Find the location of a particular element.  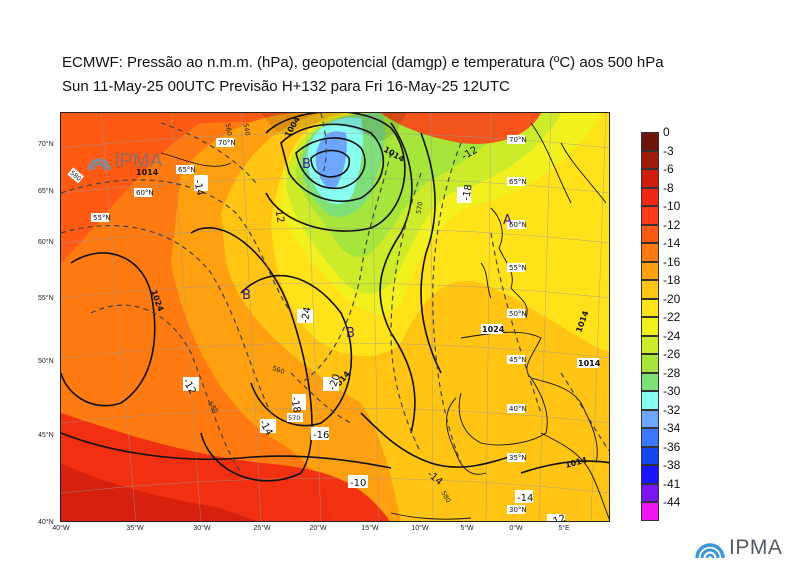

lon-label: 5°W is located at coordinates (467, 528).